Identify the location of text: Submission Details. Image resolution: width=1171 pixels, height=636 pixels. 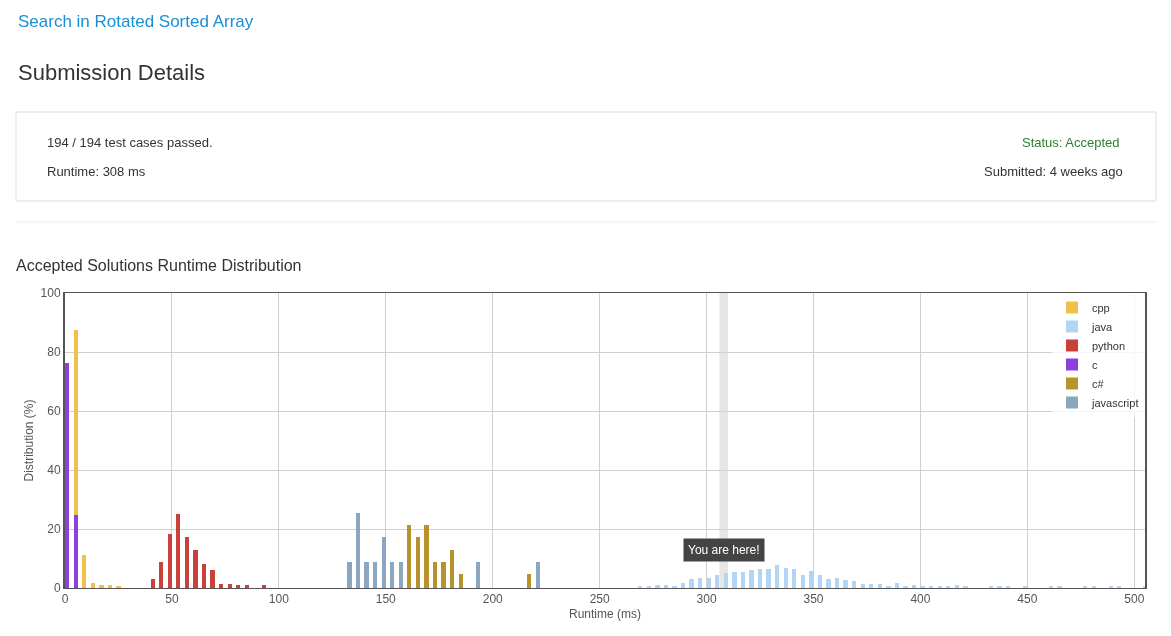
(112, 72).